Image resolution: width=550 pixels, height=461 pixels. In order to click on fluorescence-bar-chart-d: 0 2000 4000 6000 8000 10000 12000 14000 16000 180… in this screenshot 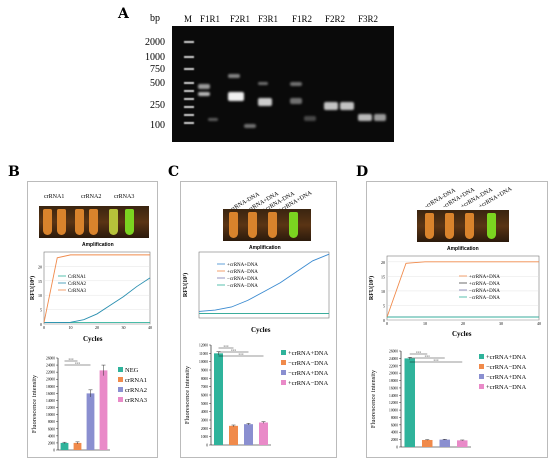, I will do `click(448, 400)`.